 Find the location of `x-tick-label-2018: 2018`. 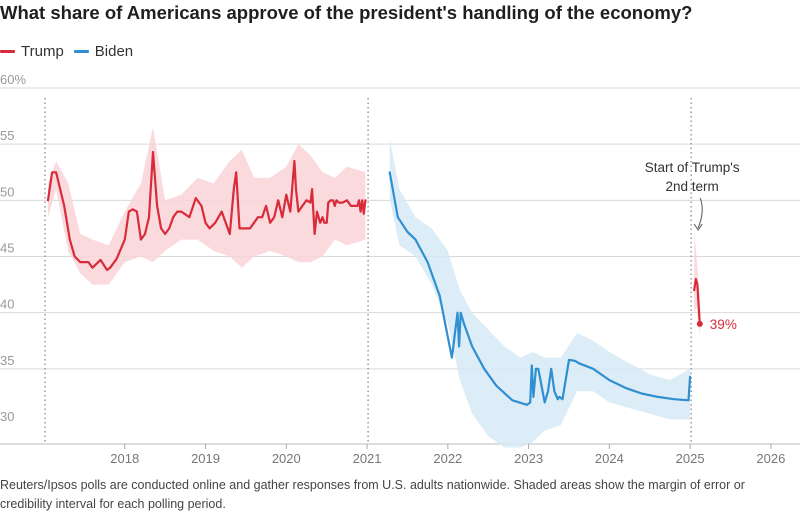

x-tick-label-2018: 2018 is located at coordinates (124, 458).